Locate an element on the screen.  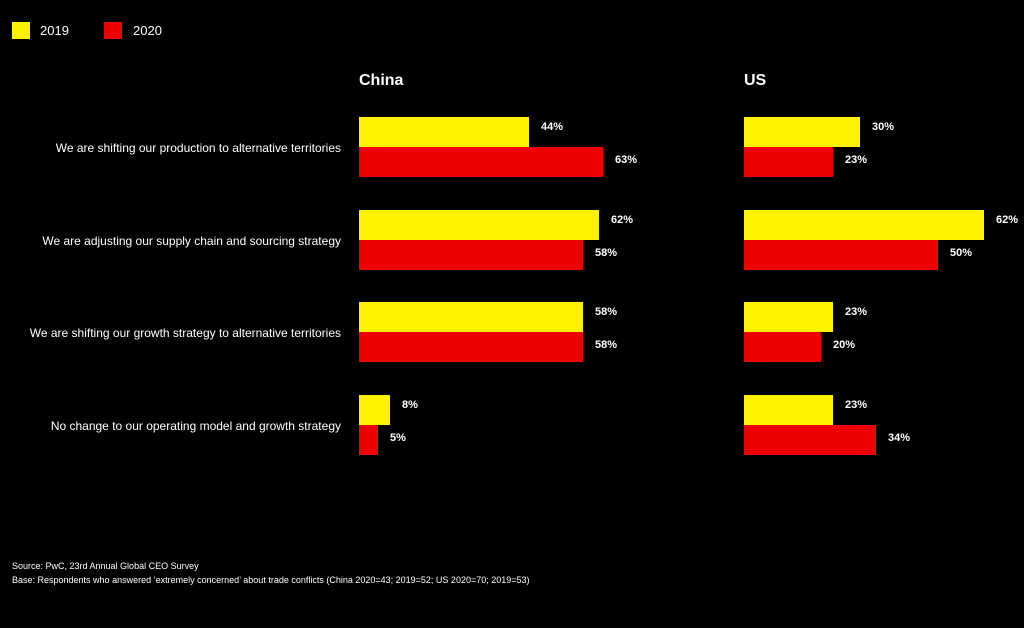
legend-label-2019: 2019 is located at coordinates (54, 30).